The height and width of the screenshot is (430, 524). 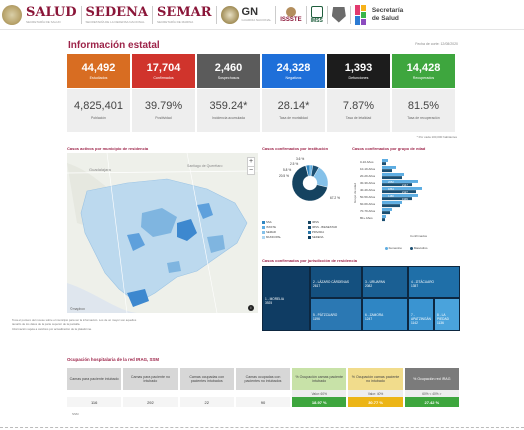 What do you see at coordinates (163, 77) in the screenshot?
I see `card-label: Confirmados` at bounding box center [163, 77].